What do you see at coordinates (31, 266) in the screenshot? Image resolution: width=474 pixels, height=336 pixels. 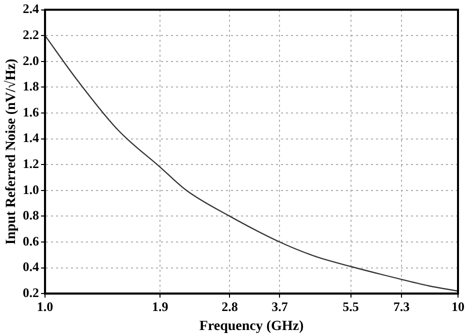 I see `y-tick-label: 0.4` at bounding box center [31, 266].